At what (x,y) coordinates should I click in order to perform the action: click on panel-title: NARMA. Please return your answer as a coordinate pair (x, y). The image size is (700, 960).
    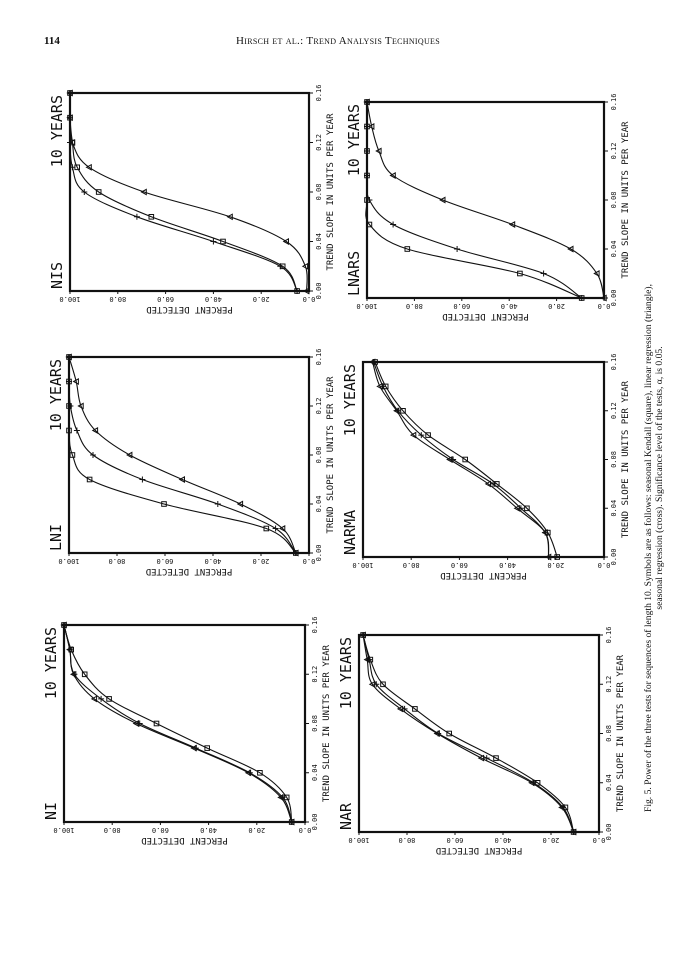
    Looking at the image, I should click on (350, 532).